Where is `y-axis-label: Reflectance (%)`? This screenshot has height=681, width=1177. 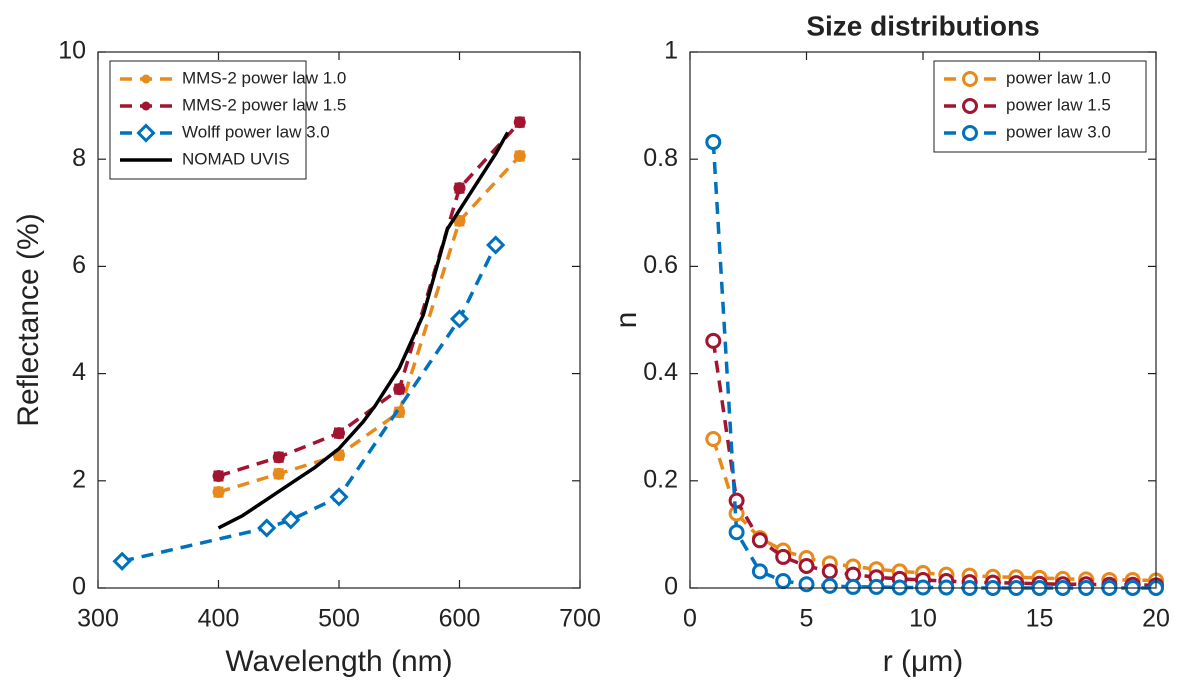
y-axis-label: Reflectance (%) is located at coordinates (28, 319).